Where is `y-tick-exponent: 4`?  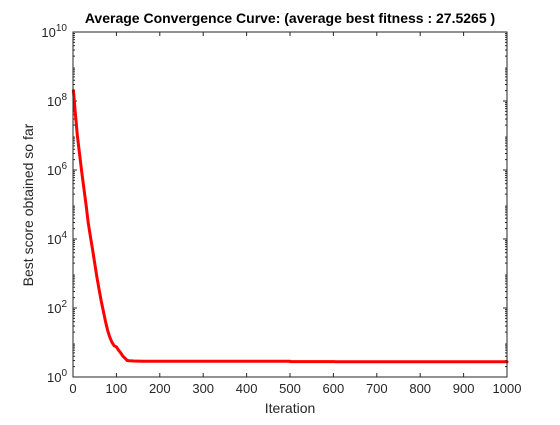
y-tick-exponent: 4 is located at coordinates (64, 235).